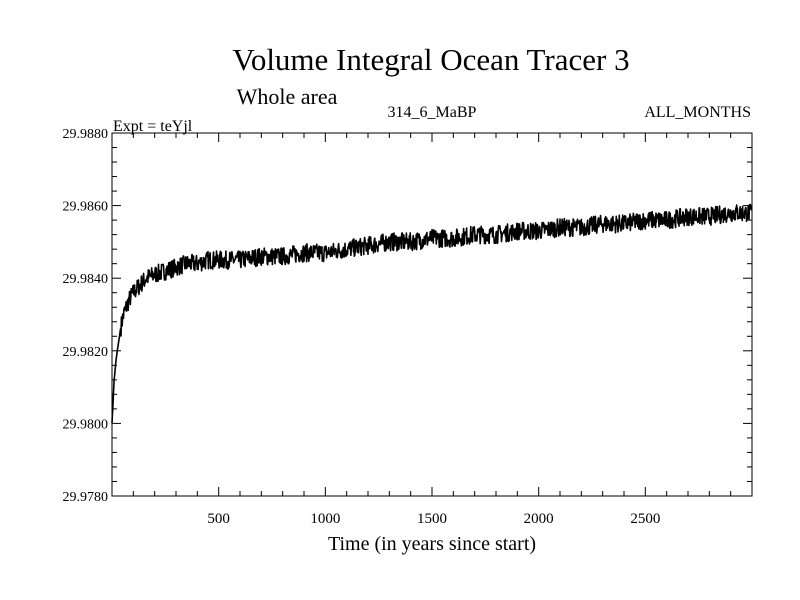 The width and height of the screenshot is (800, 600). Describe the element at coordinates (86, 497) in the screenshot. I see `y-tick-label: 29.9780` at that location.